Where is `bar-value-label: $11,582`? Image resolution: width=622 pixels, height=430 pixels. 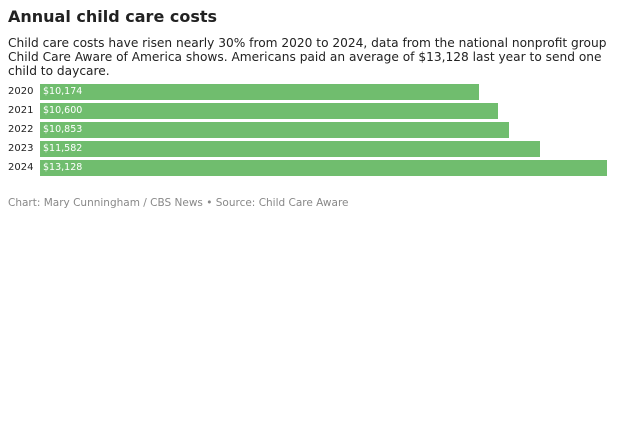 bar-value-label: $11,582 is located at coordinates (63, 148).